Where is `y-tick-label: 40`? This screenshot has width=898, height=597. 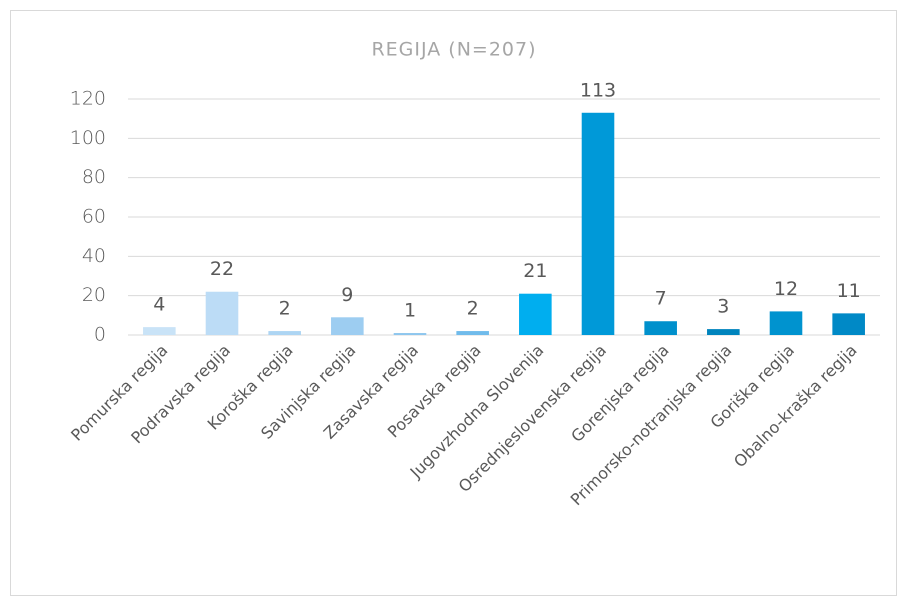
y-tick-label: 40 is located at coordinates (94, 256).